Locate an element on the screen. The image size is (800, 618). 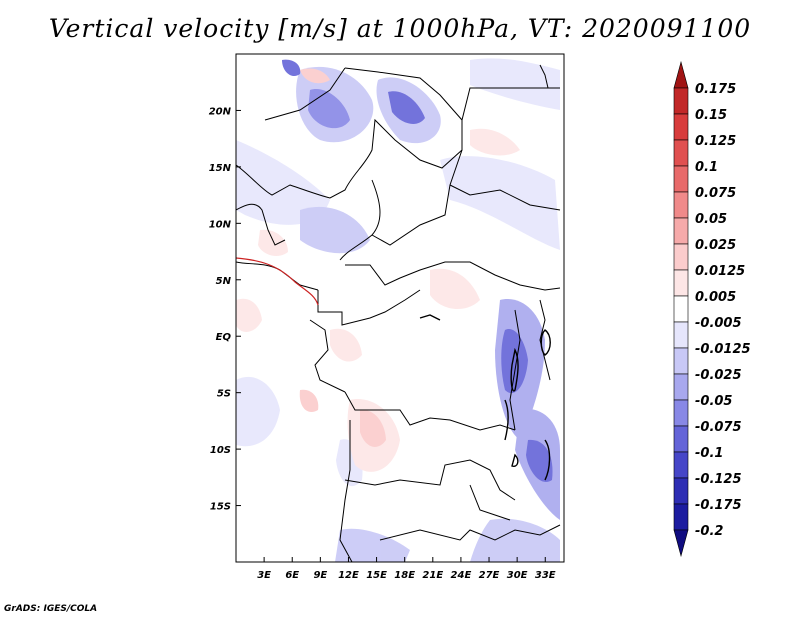
lon-tick-label: 3E is located at coordinates (264, 575).